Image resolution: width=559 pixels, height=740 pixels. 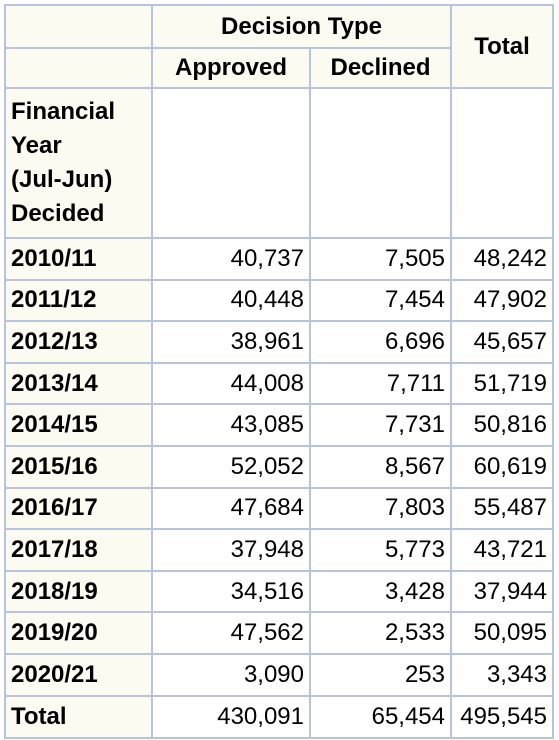 I want to click on total-cell: 50,816, so click(x=502, y=425).